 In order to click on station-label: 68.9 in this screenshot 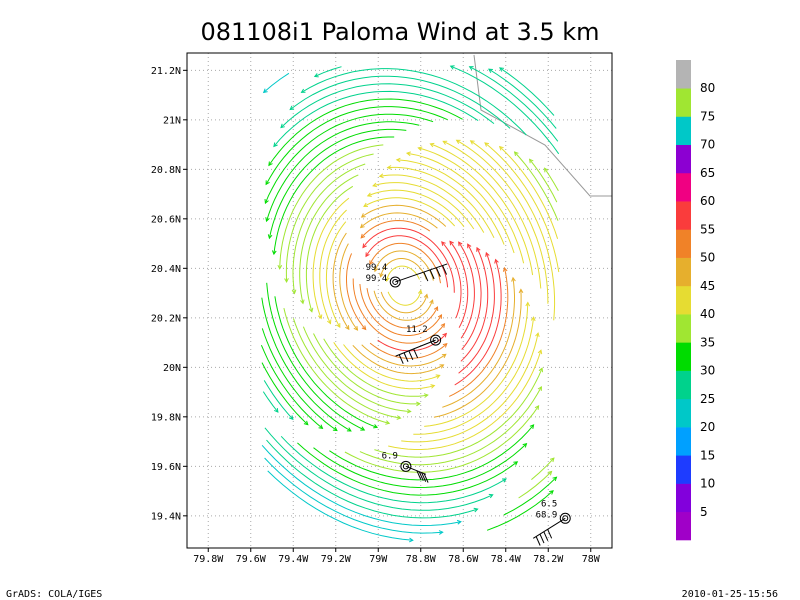, I will do `click(547, 515)`.